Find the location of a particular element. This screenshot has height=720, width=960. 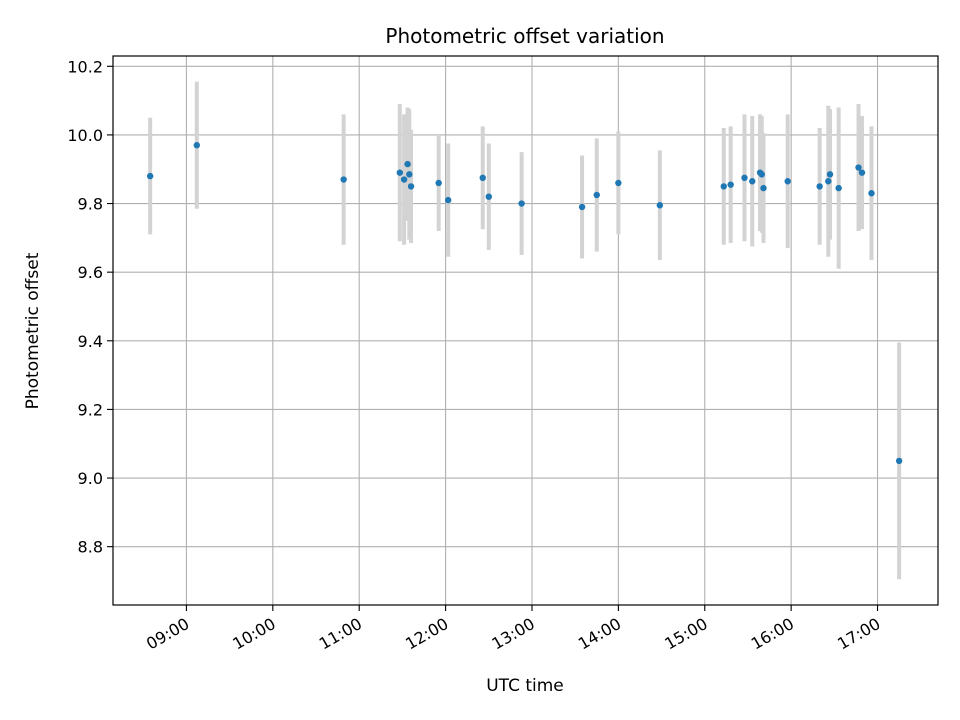

y-tick-label: 8.8 is located at coordinates (90, 547).